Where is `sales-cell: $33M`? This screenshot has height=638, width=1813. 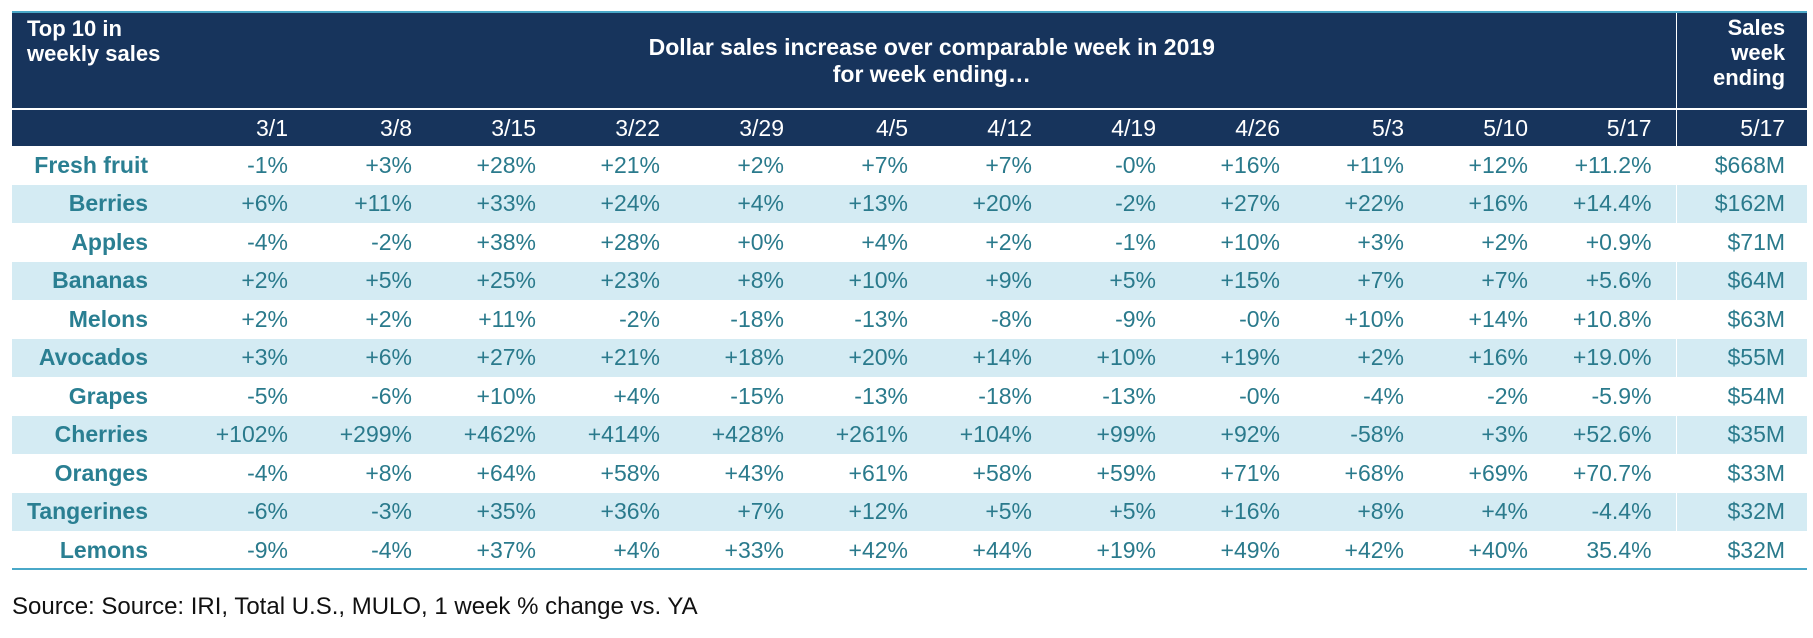 sales-cell: $33M is located at coordinates (1741, 473).